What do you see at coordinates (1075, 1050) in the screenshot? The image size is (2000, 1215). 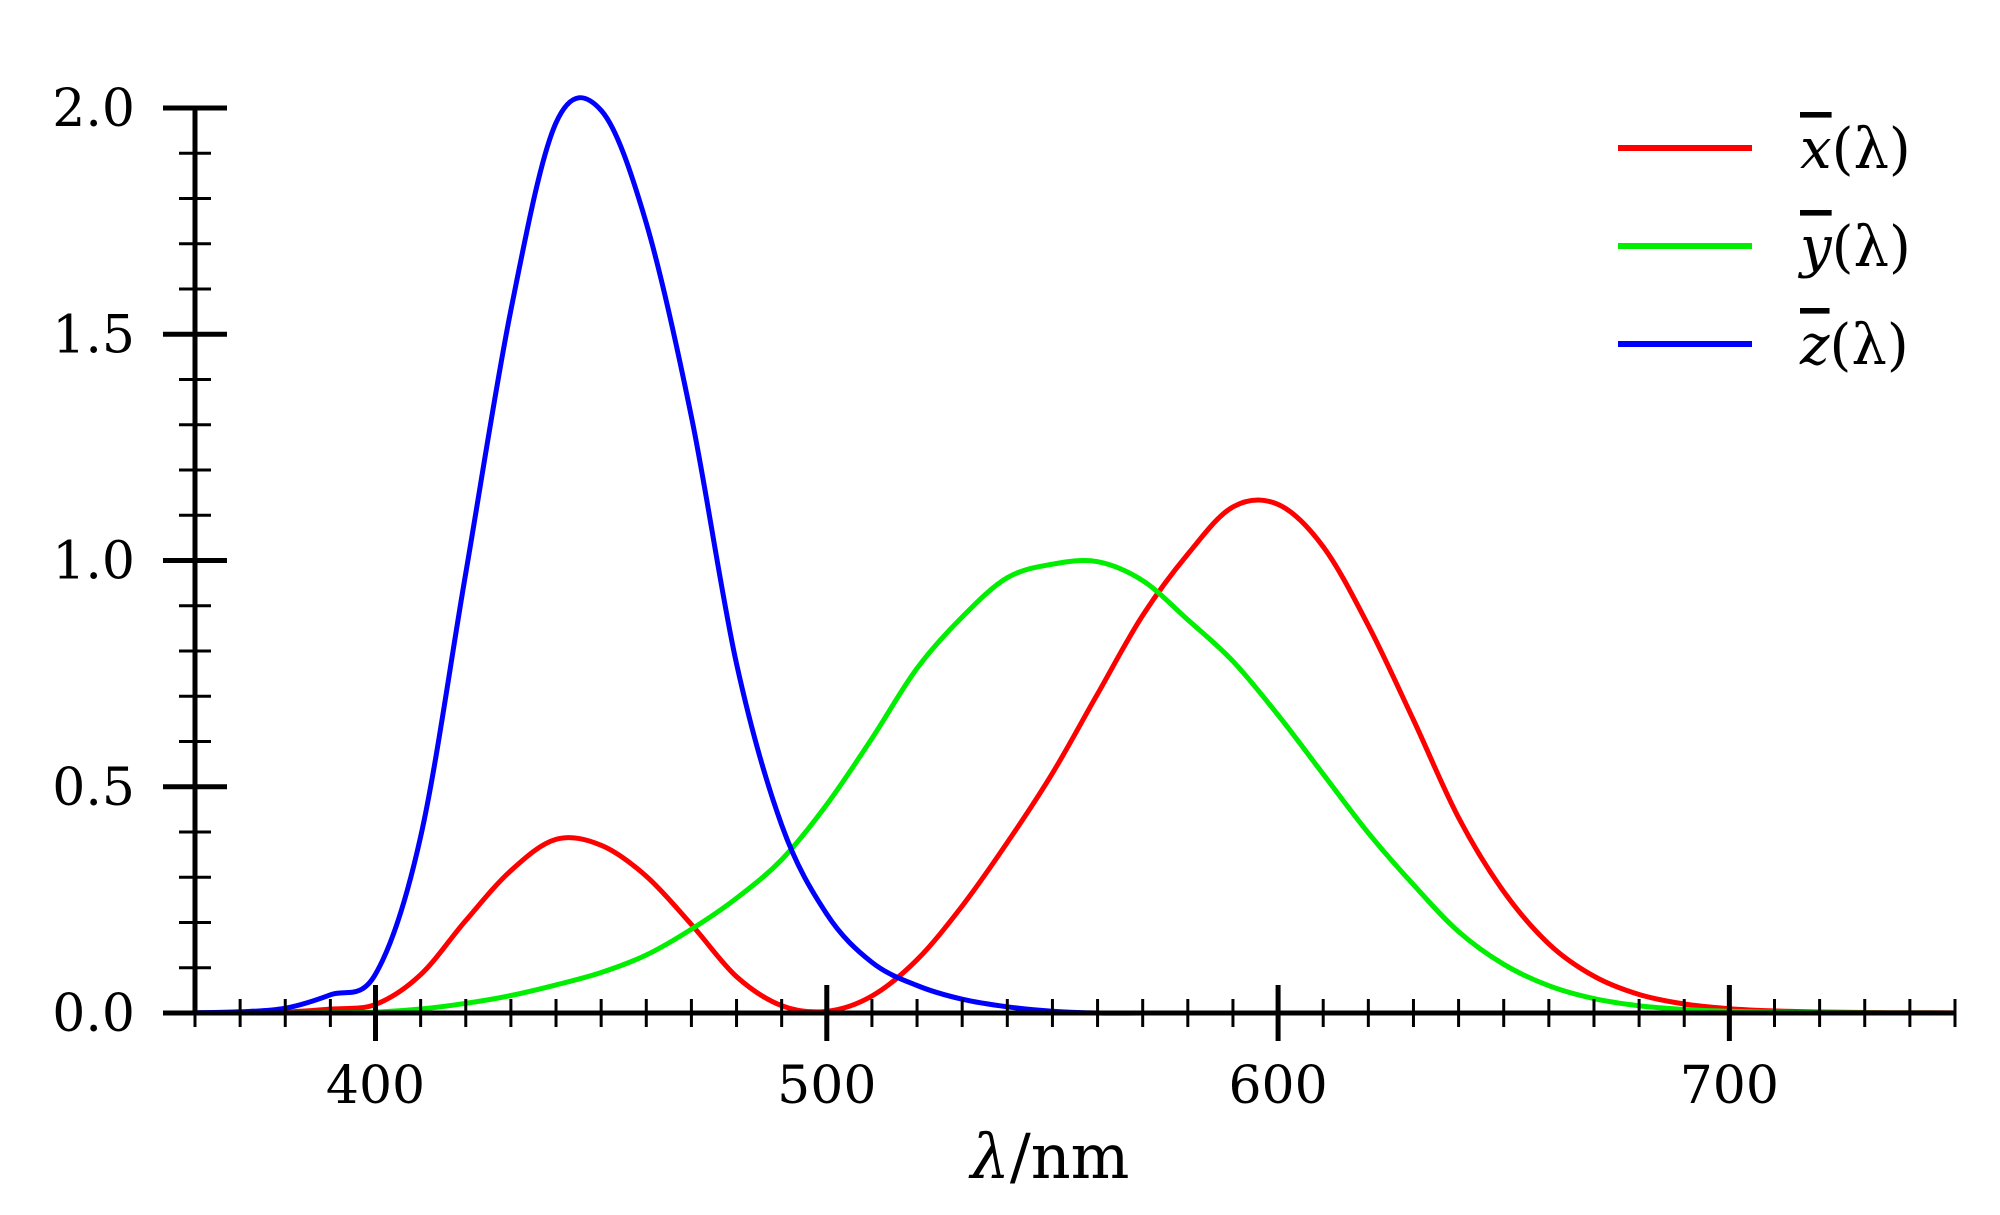 I see `x-ticks: 400 500 600 700` at bounding box center [1075, 1050].